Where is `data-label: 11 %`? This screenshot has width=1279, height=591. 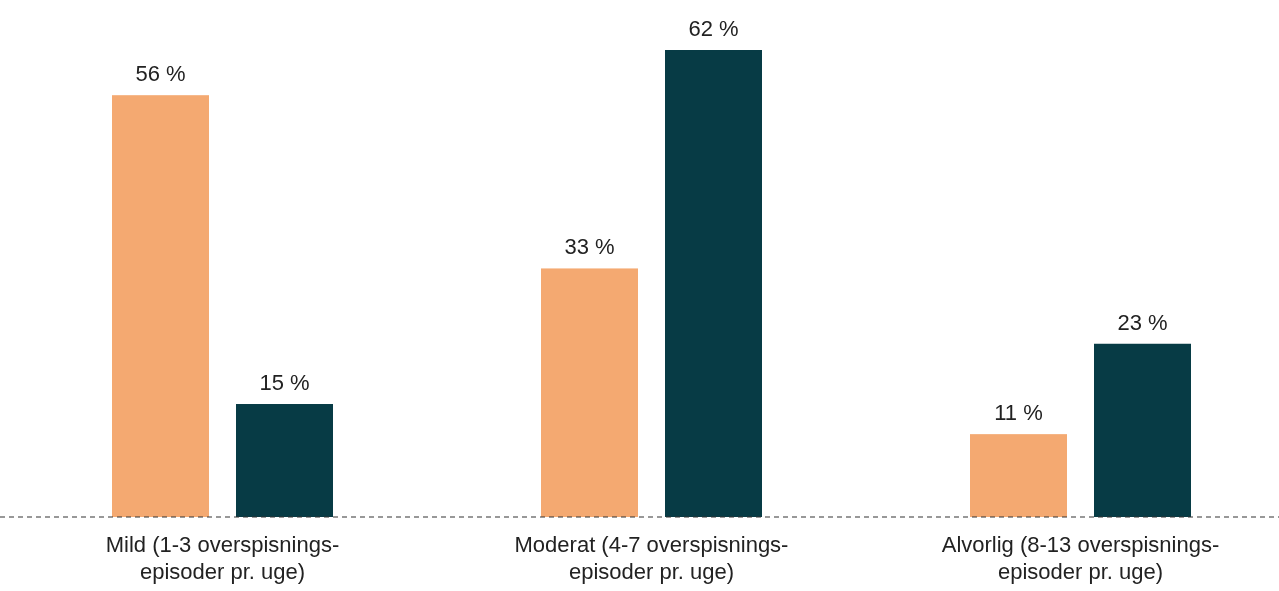
data-label: 11 % is located at coordinates (1018, 413).